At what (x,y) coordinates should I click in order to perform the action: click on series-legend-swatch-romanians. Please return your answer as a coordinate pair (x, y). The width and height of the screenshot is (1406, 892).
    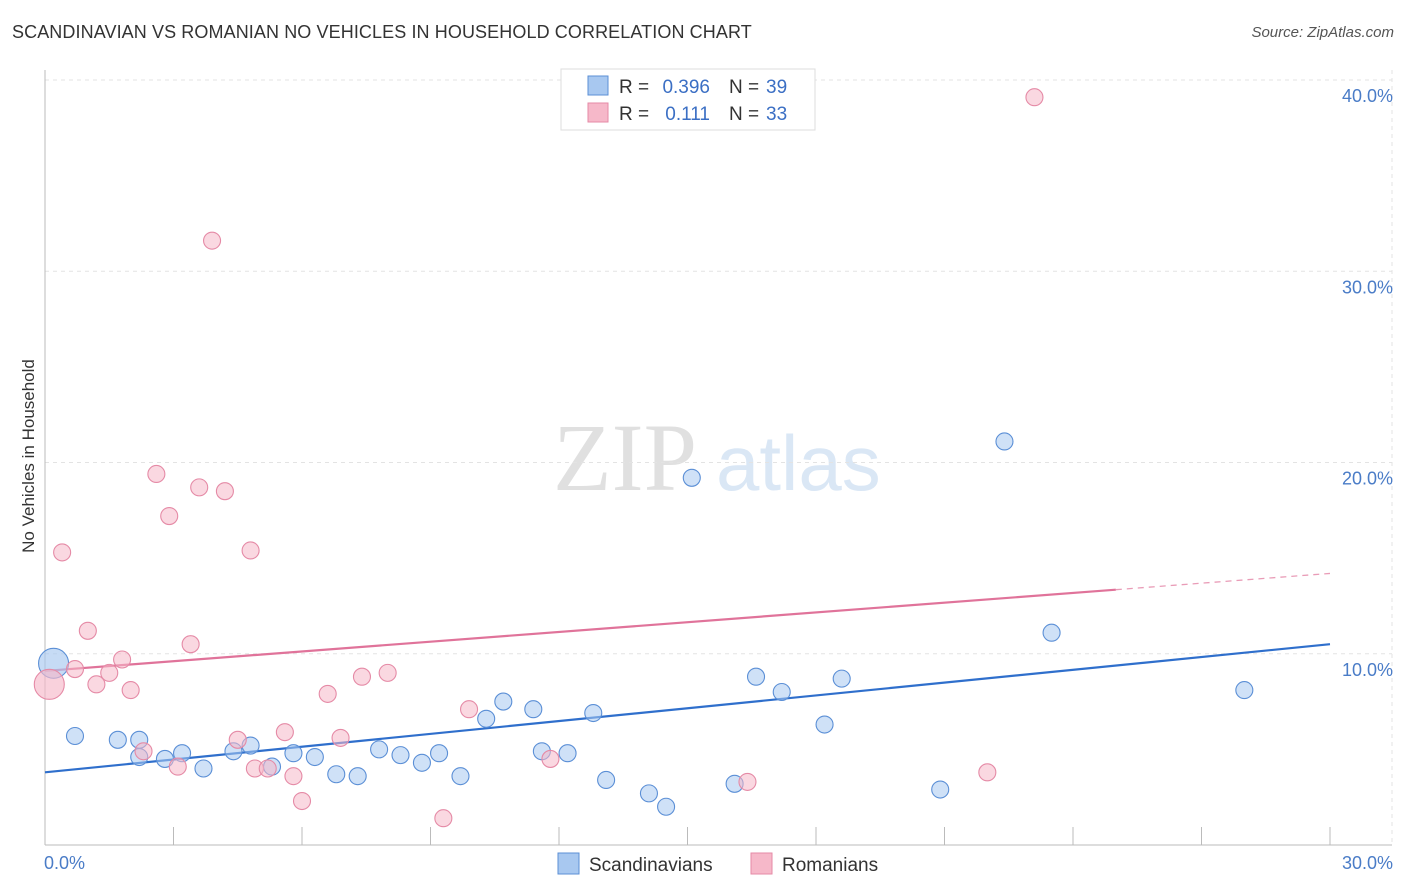
    Looking at the image, I should click on (761, 863).